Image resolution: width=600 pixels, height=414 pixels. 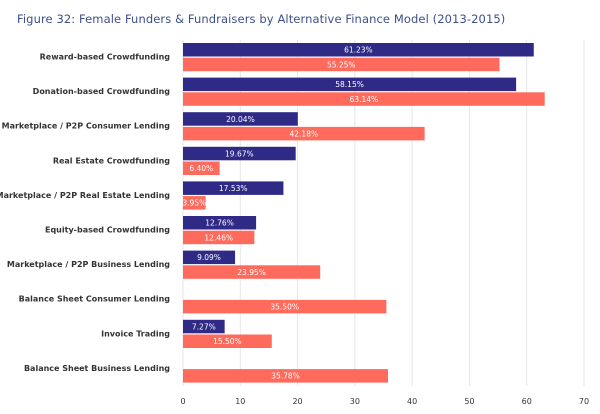 I want to click on data-label: 23.95%, so click(x=251, y=272).